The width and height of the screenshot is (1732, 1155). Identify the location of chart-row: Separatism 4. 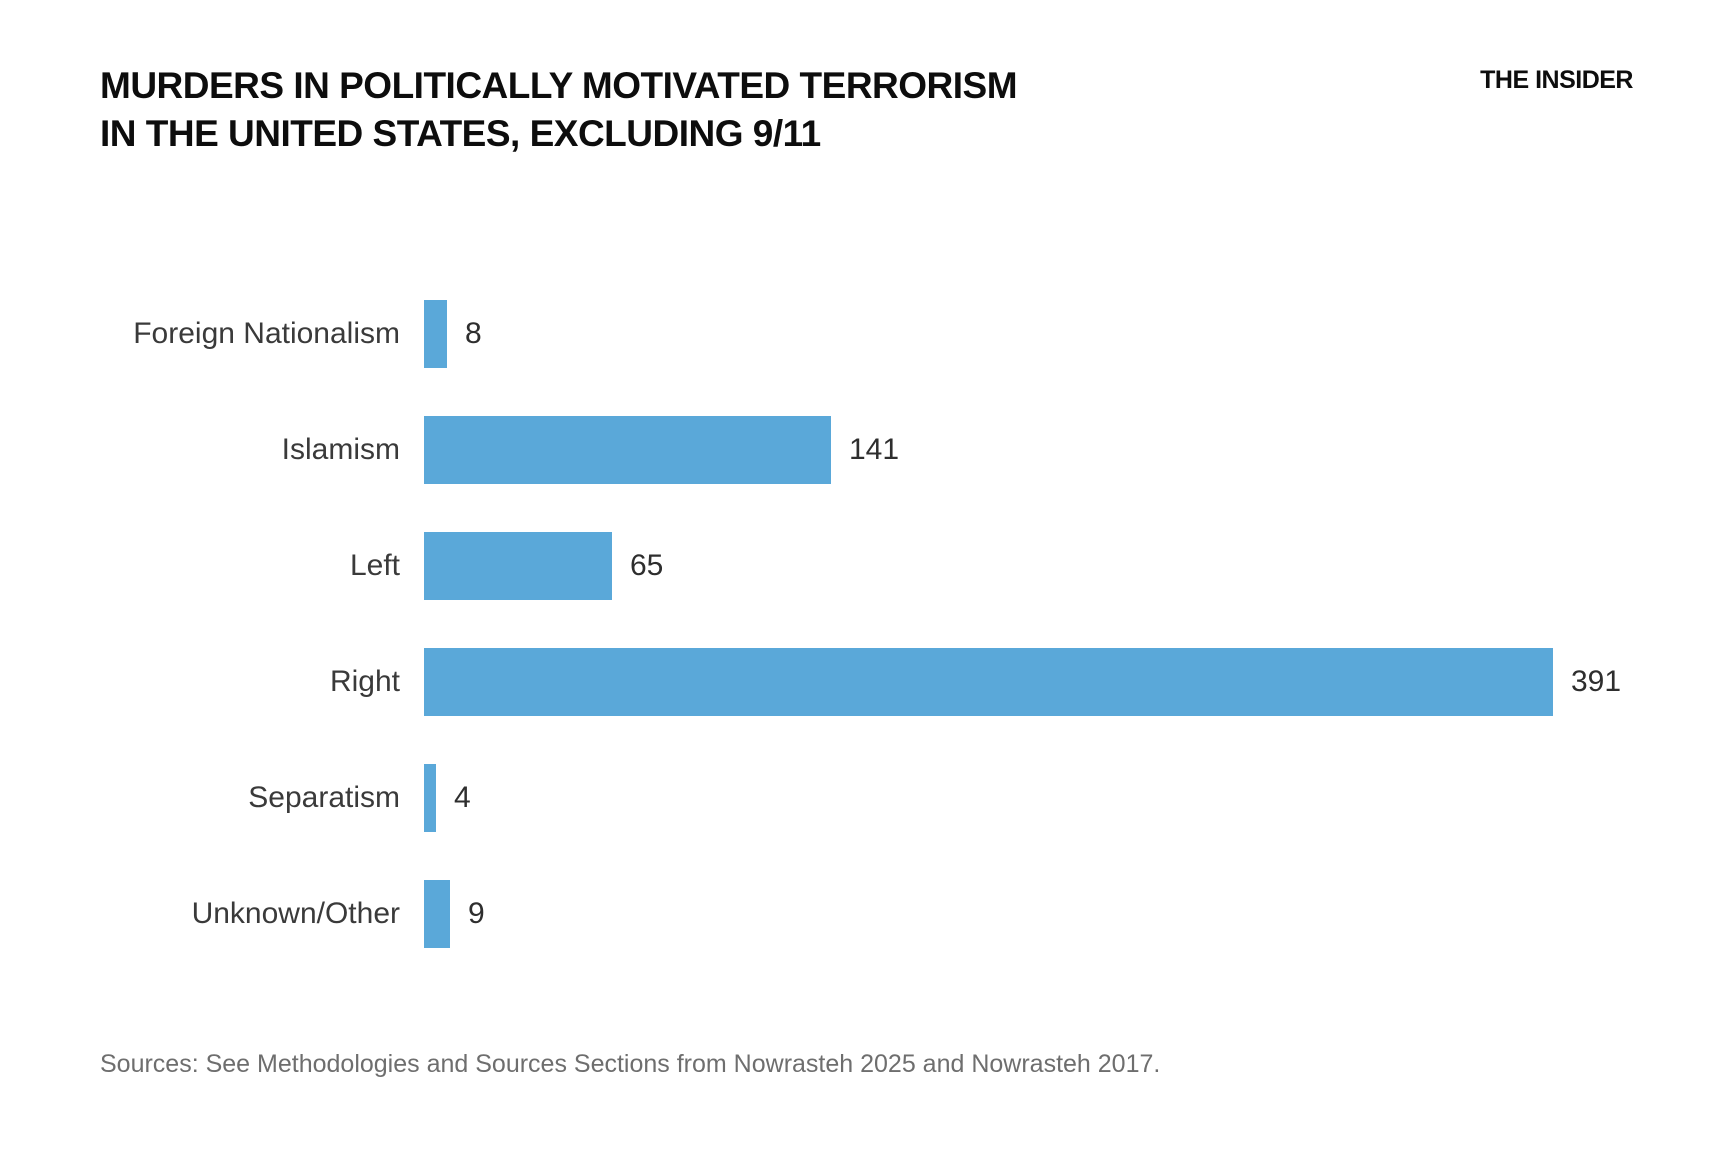
(866, 798).